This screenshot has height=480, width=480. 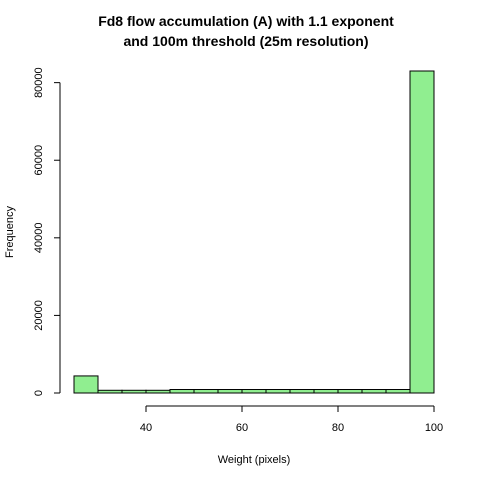 What do you see at coordinates (47, 231) in the screenshot?
I see `y-axis: 0 20000 40000 60000 80000` at bounding box center [47, 231].